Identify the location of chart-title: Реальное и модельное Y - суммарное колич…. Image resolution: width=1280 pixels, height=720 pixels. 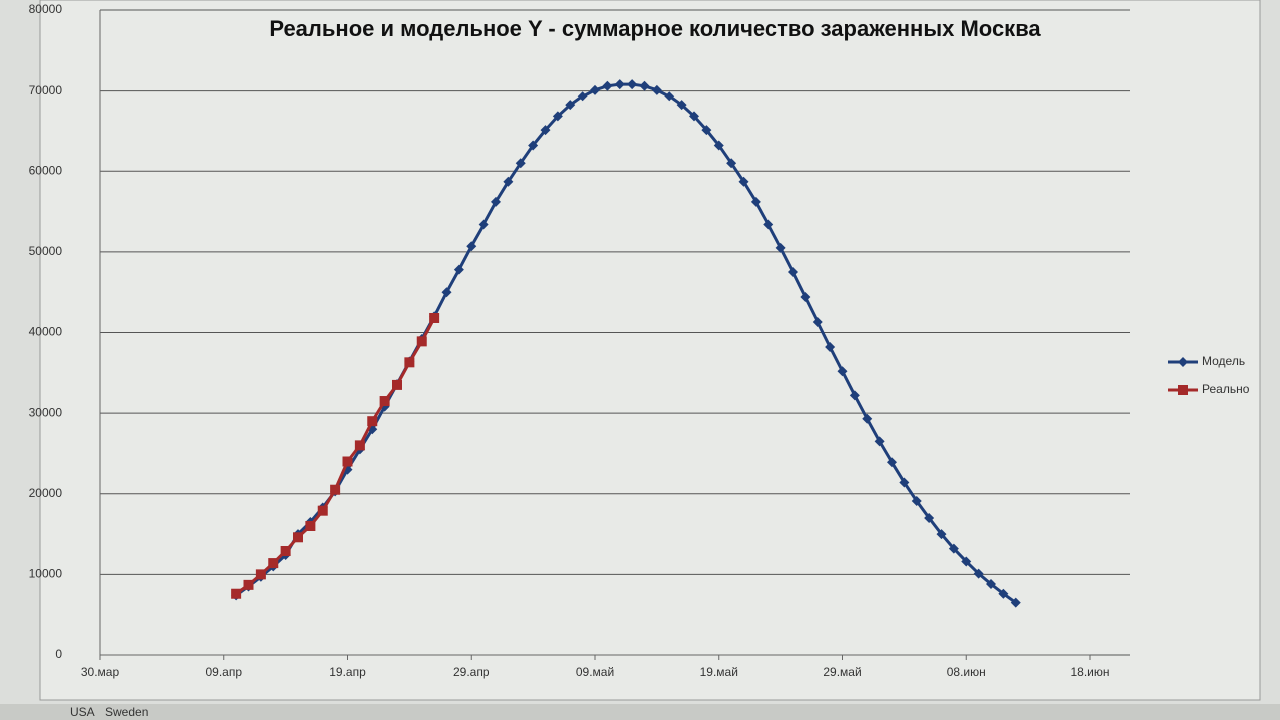
(655, 28).